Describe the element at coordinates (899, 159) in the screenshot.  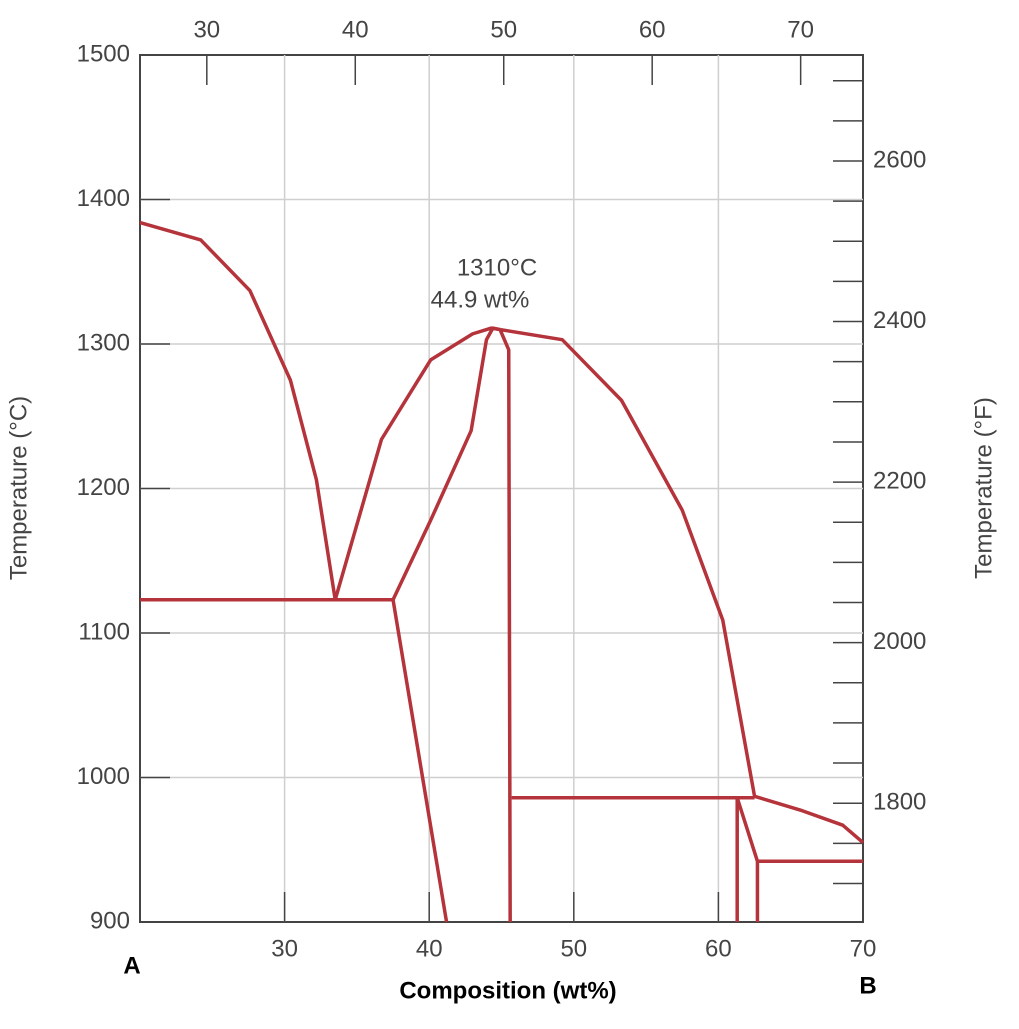
I see `y2-tick-label: 2600` at that location.